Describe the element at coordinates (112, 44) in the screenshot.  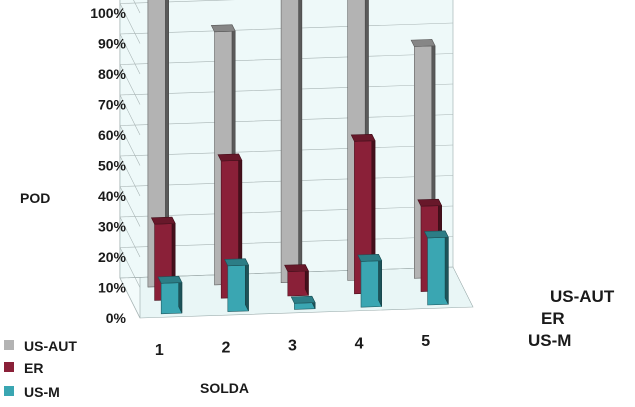
I see `y-tick-label: 90%` at that location.